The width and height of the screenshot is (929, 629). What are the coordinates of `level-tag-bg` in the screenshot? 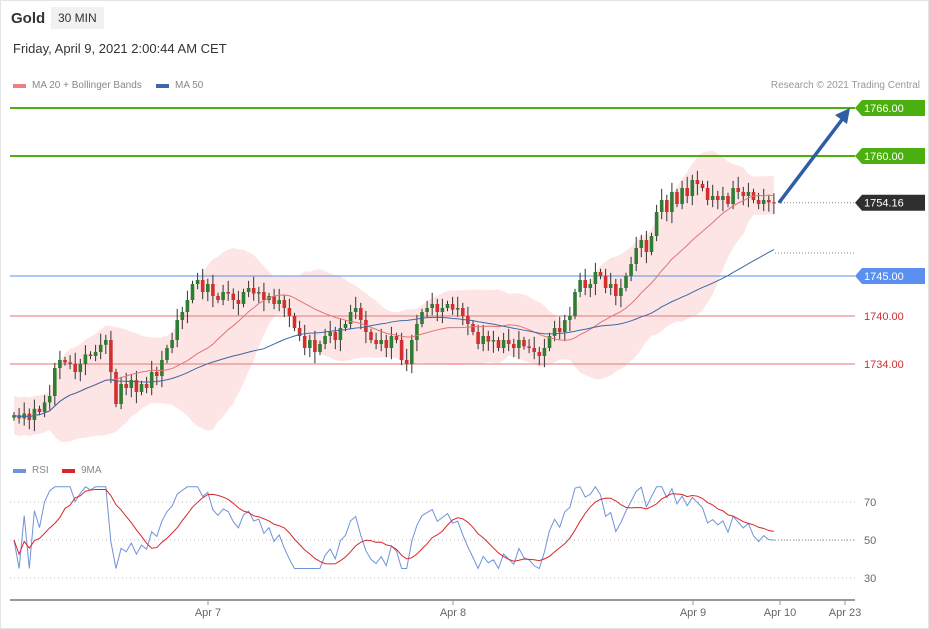 It's located at (890, 202).